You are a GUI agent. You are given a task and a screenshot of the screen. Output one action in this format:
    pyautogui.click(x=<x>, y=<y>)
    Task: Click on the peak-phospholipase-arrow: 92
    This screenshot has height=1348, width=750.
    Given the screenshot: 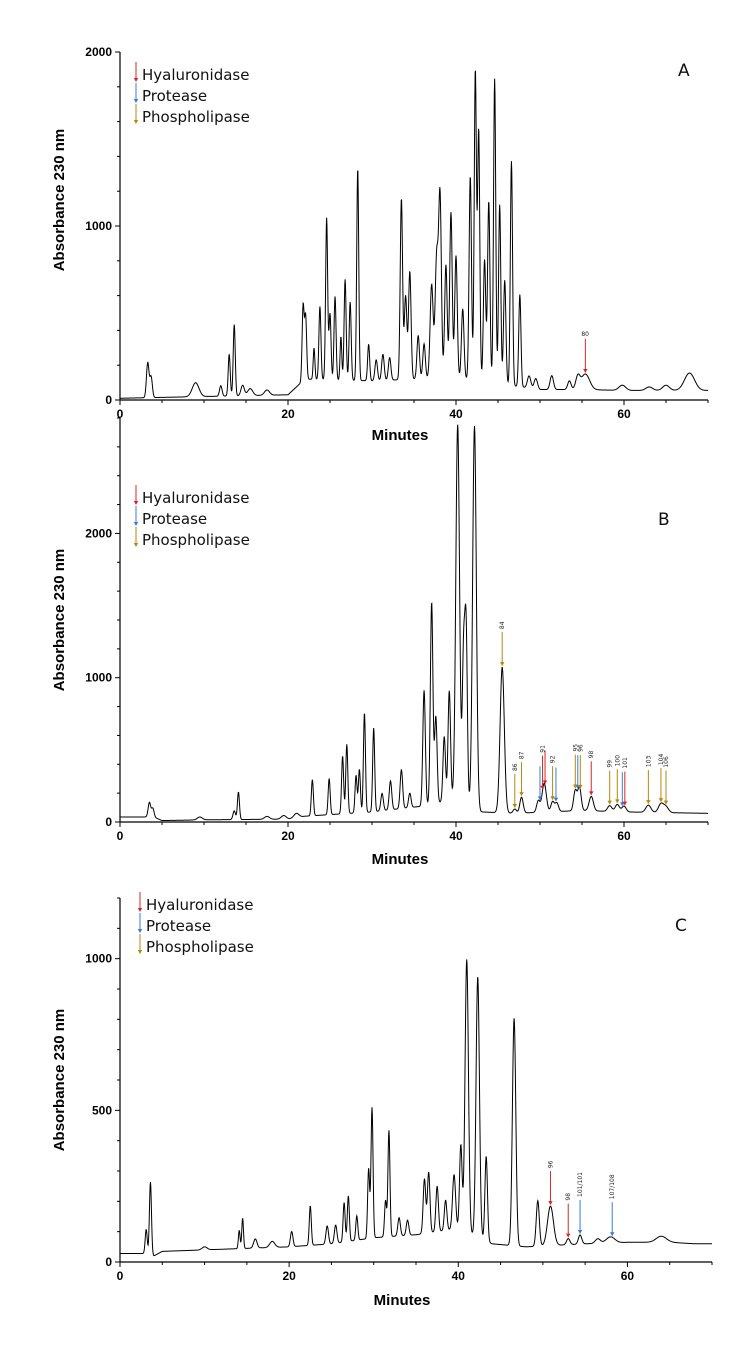 What is the action you would take?
    pyautogui.click(x=553, y=778)
    